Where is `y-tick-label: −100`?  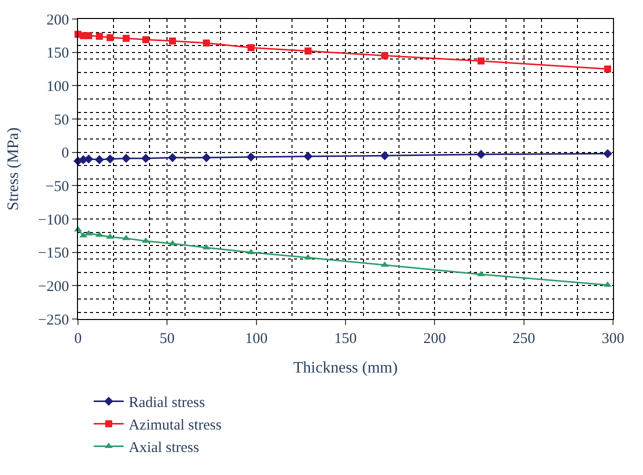 y-tick-label: −100 is located at coordinates (53, 220).